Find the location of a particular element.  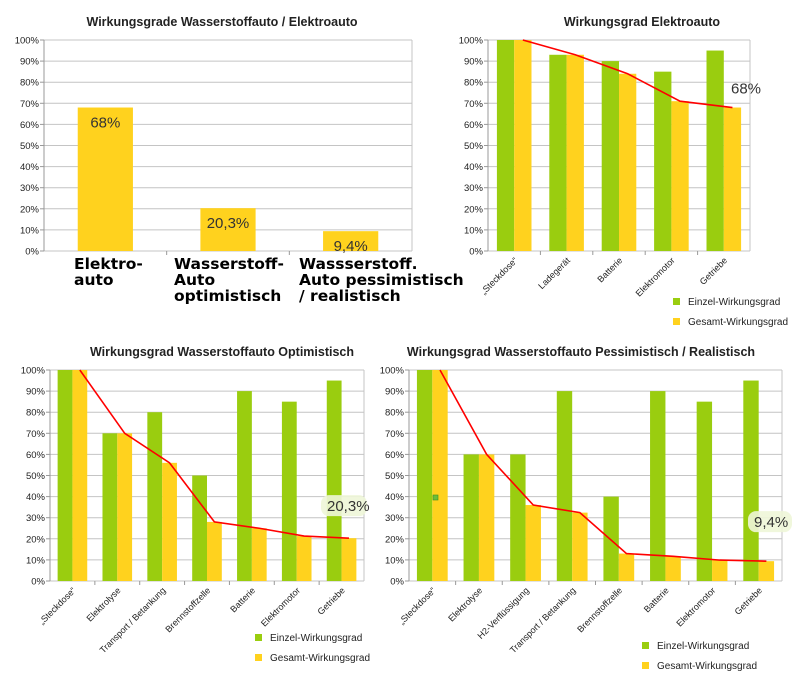

category-label-line: Wasserstoff- is located at coordinates (229, 264).